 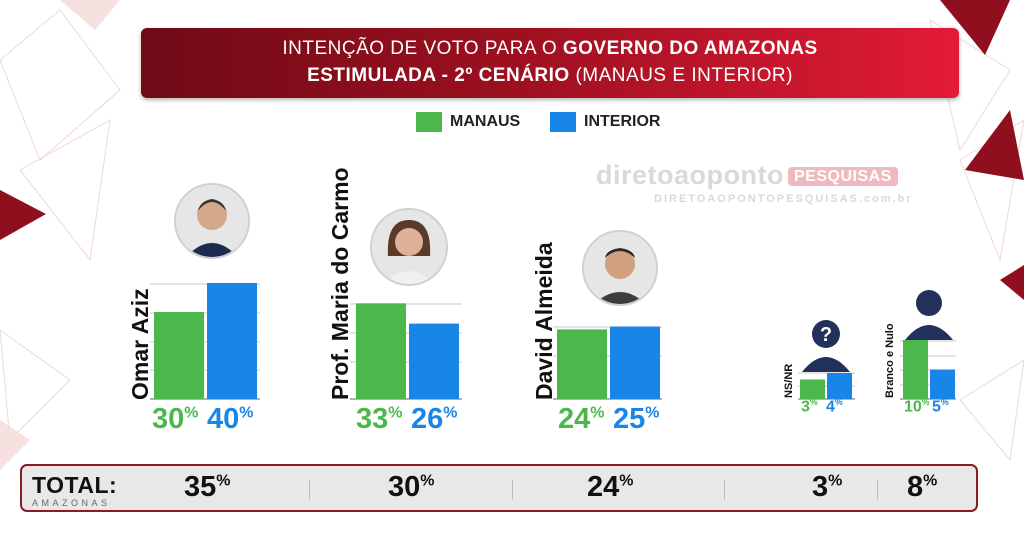 What do you see at coordinates (179, 355) in the screenshot?
I see `bar-omar-aziz-manaus` at bounding box center [179, 355].